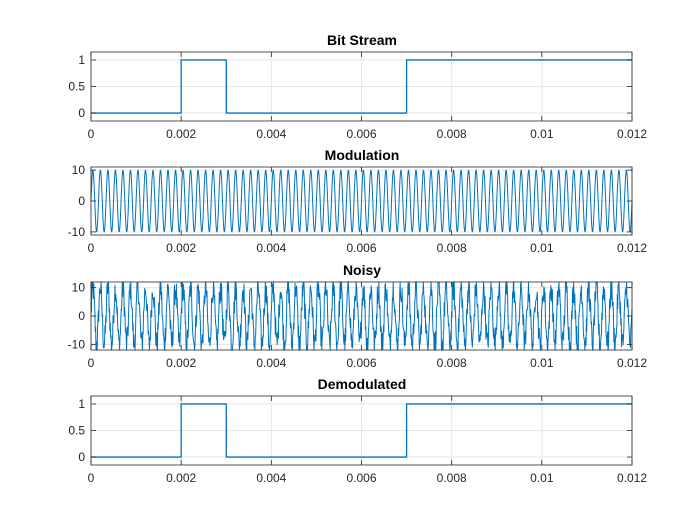 The image size is (700, 525). I want to click on subplot-title: Modulation, so click(362, 155).